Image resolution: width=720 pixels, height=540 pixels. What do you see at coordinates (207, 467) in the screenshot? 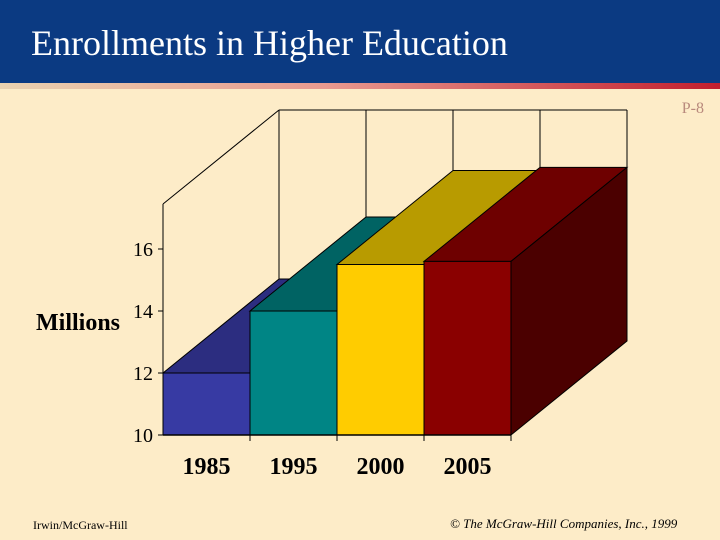
I see `x-tick-label: 1985` at bounding box center [207, 467].